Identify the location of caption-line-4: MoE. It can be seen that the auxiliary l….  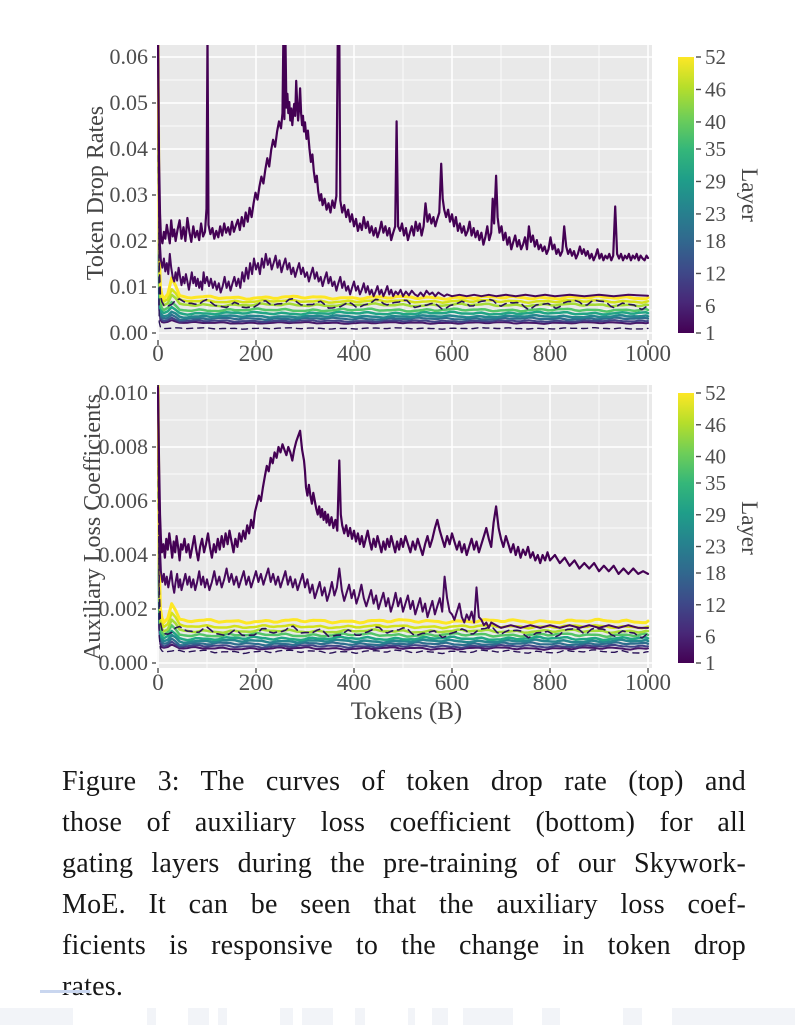
(404, 904).